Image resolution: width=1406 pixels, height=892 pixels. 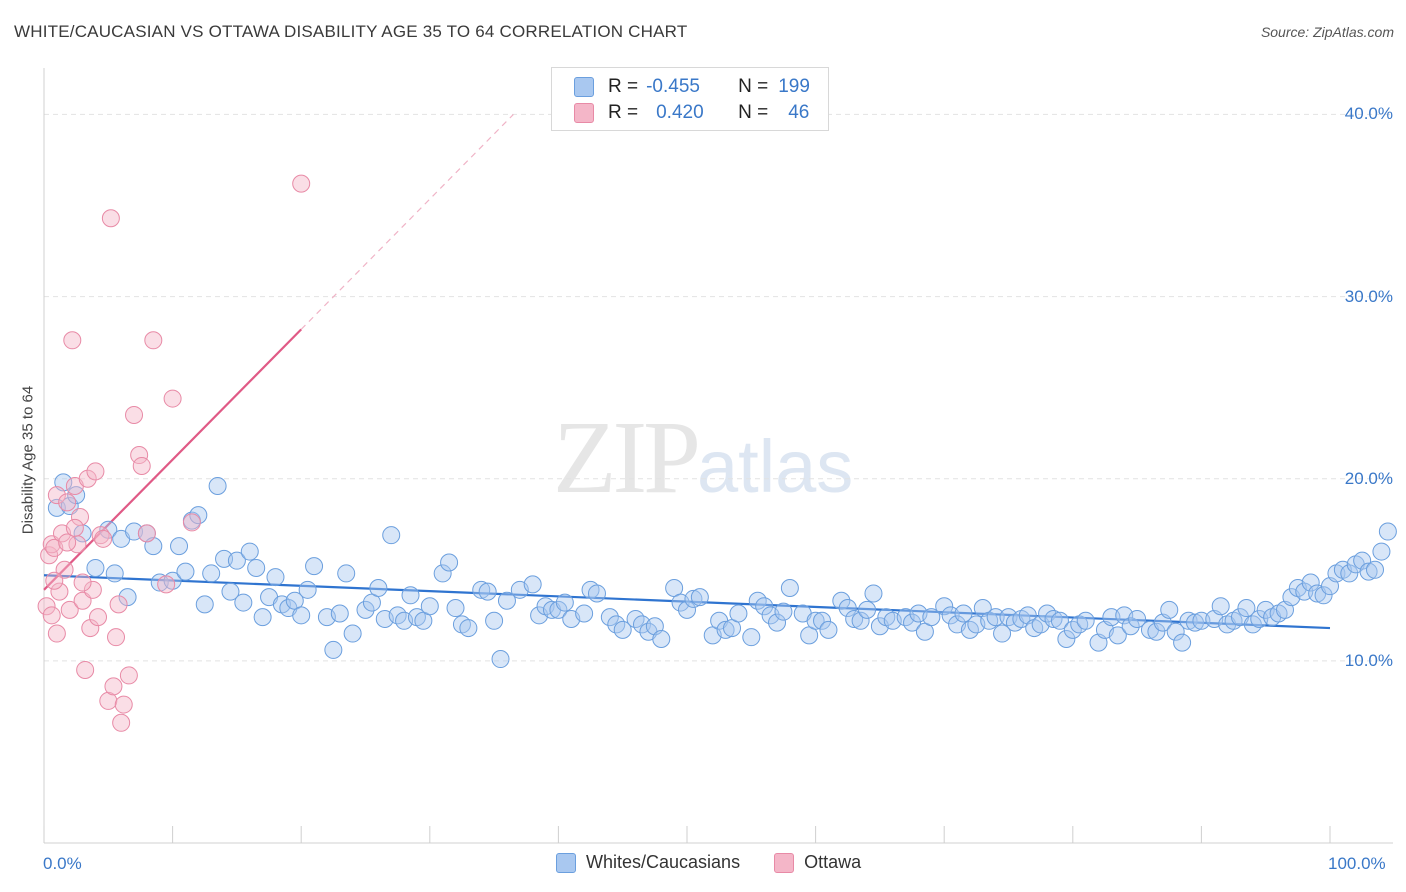 I want to click on ottawa-trend-extension, so click(x=407, y=222).